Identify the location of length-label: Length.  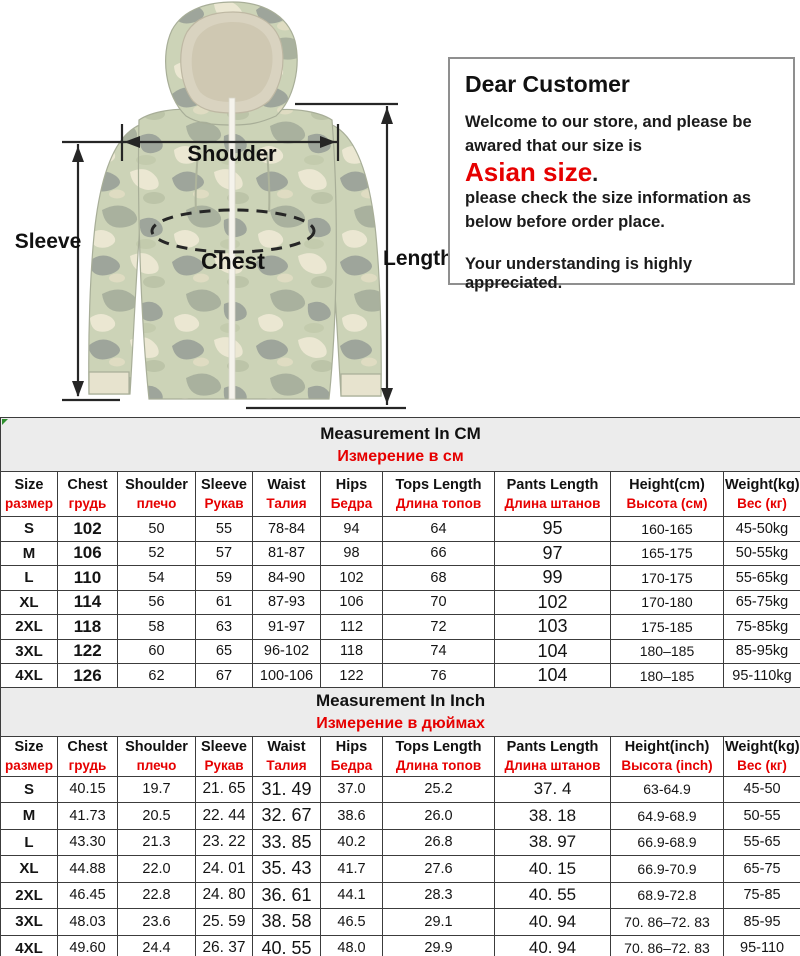
(418, 258).